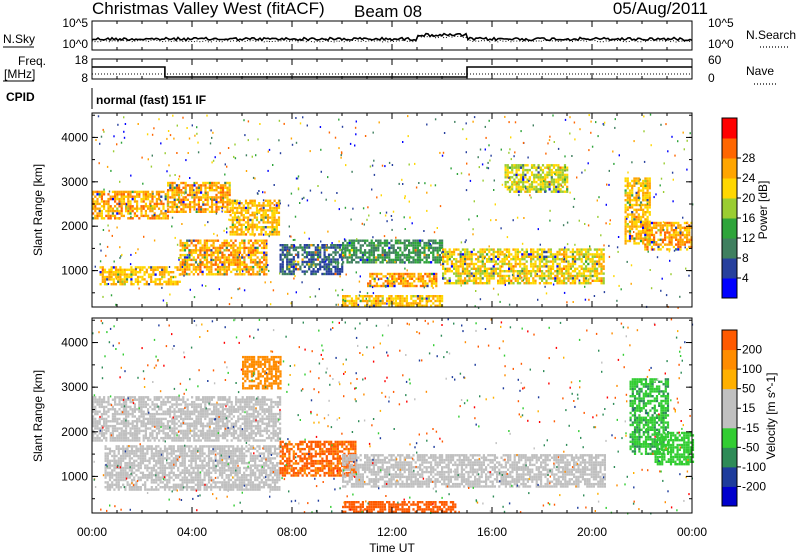 This screenshot has height=559, width=800. I want to click on colorbar-tick-label: 4, so click(745, 278).